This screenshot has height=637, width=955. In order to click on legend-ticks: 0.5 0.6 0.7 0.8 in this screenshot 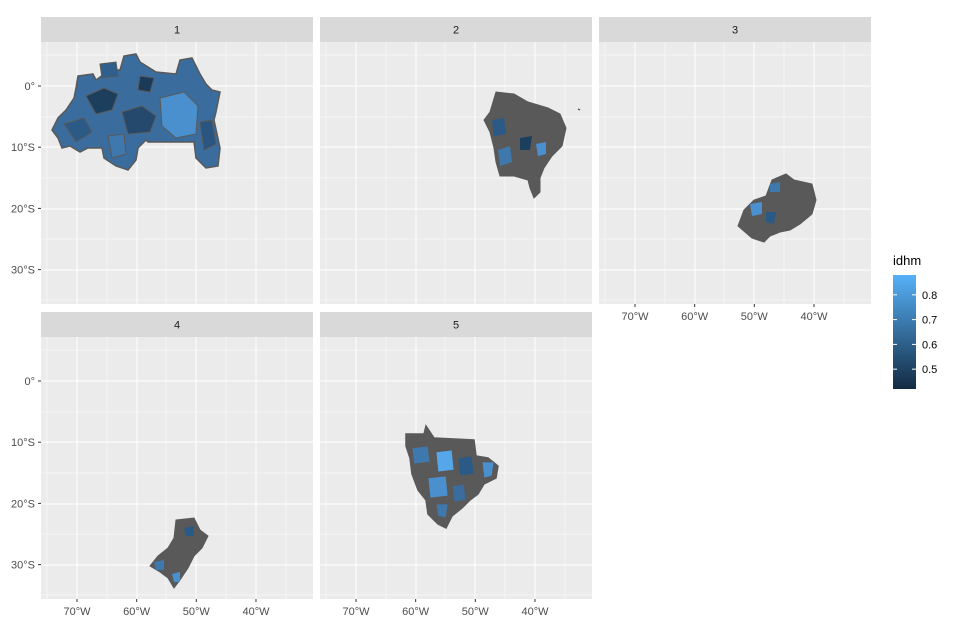, I will do `click(915, 333)`.